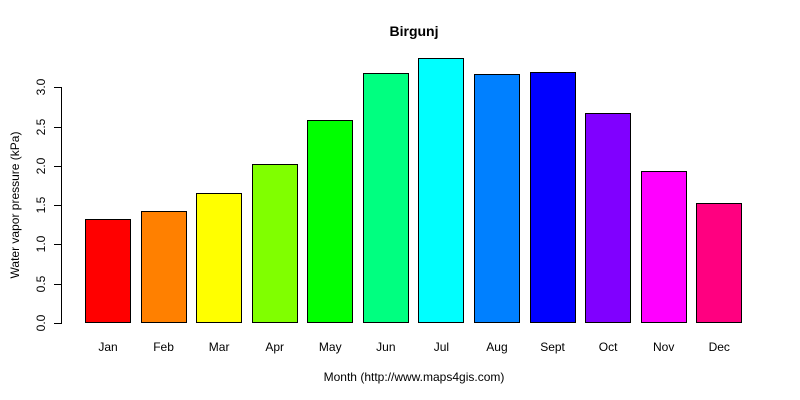  Describe the element at coordinates (552, 347) in the screenshot. I see `x-tick-label-text: Sept` at that location.